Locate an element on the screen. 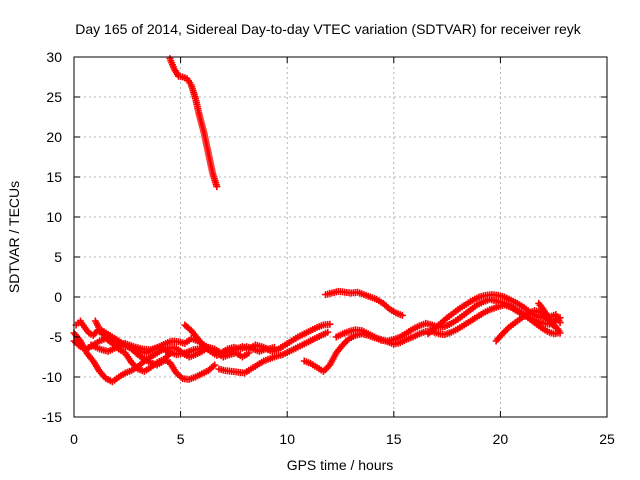 This screenshot has height=480, width=640. y-tick-label: 25 is located at coordinates (54, 97).